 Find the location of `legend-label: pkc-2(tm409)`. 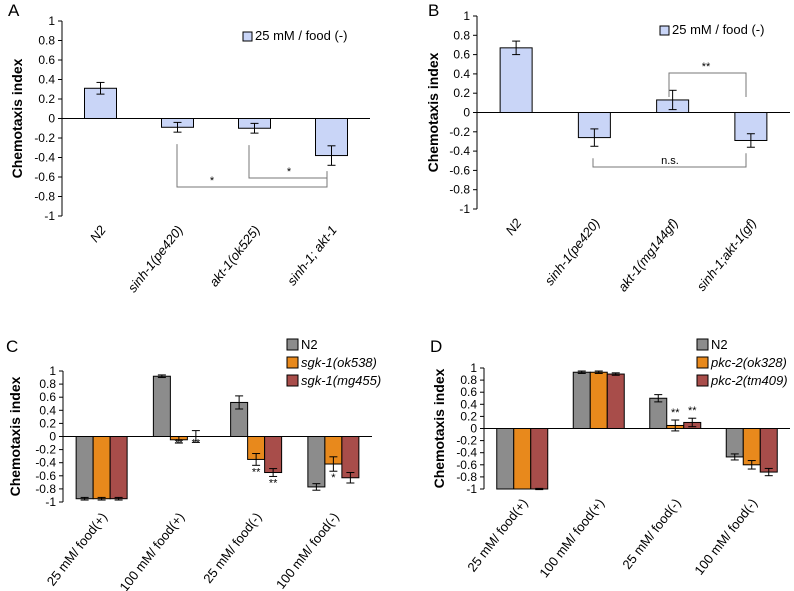

legend-label: pkc-2(tm409) is located at coordinates (749, 380).